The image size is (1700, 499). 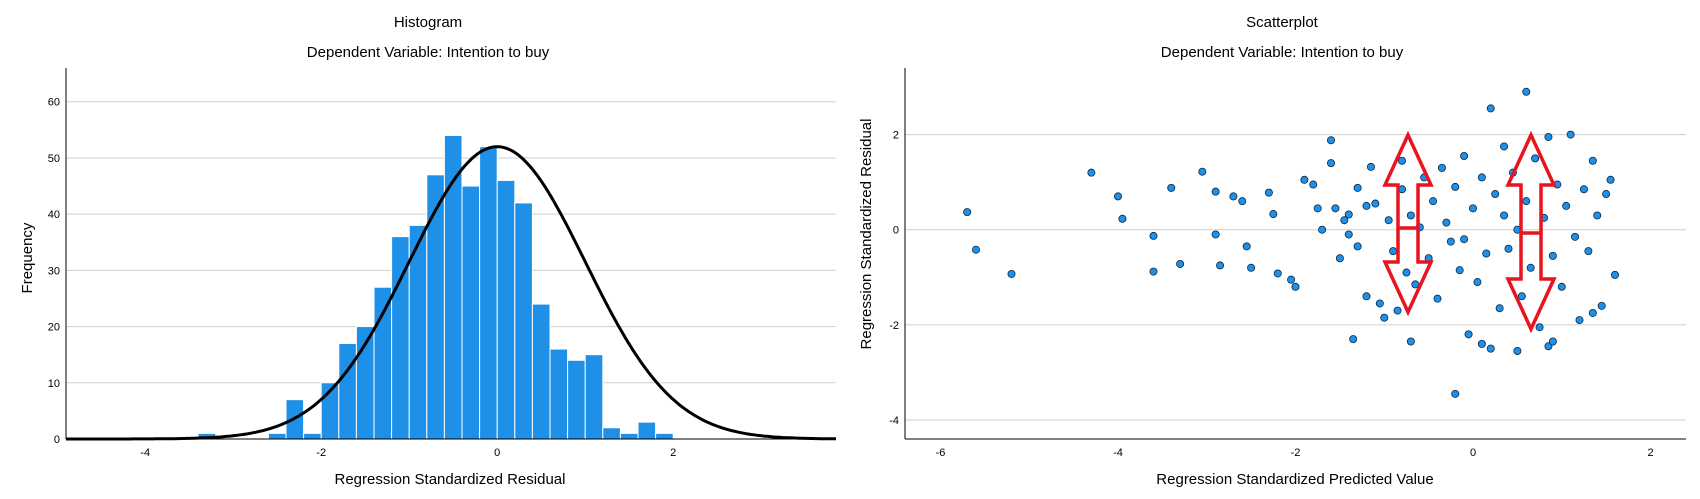 What do you see at coordinates (1118, 453) in the screenshot?
I see `scatterplot-x-tick-label: -4` at bounding box center [1118, 453].